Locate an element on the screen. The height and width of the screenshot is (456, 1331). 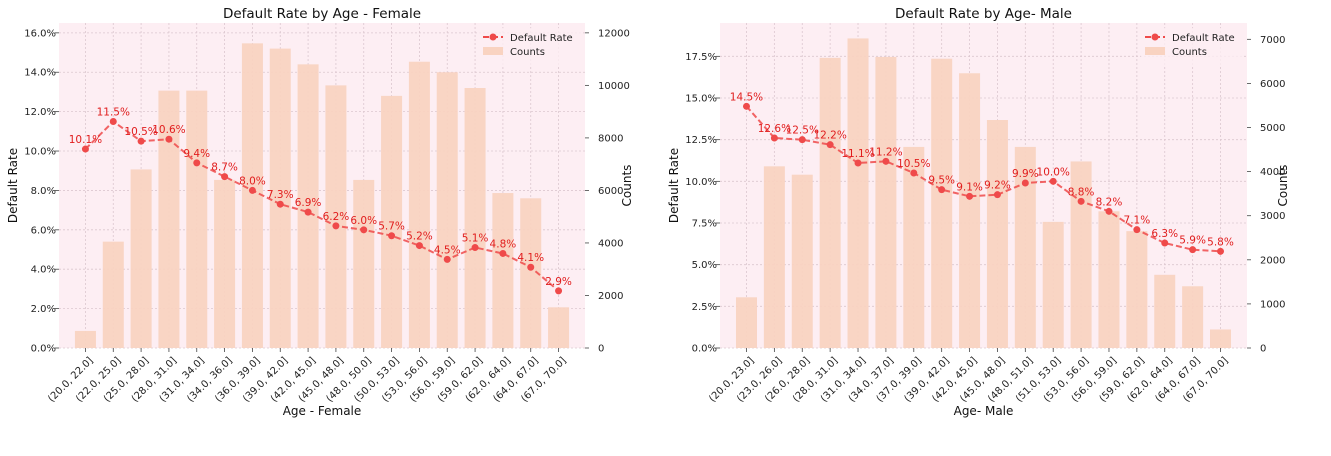
data-label: 11.1% is located at coordinates (857, 154).